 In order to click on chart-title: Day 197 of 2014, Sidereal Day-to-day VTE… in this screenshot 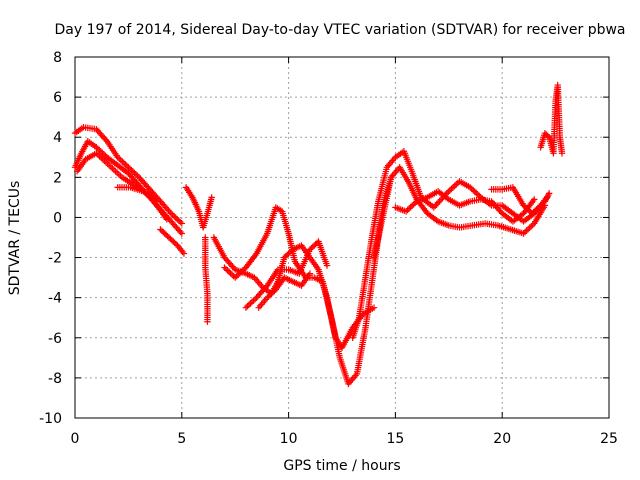, I will do `click(339, 30)`.